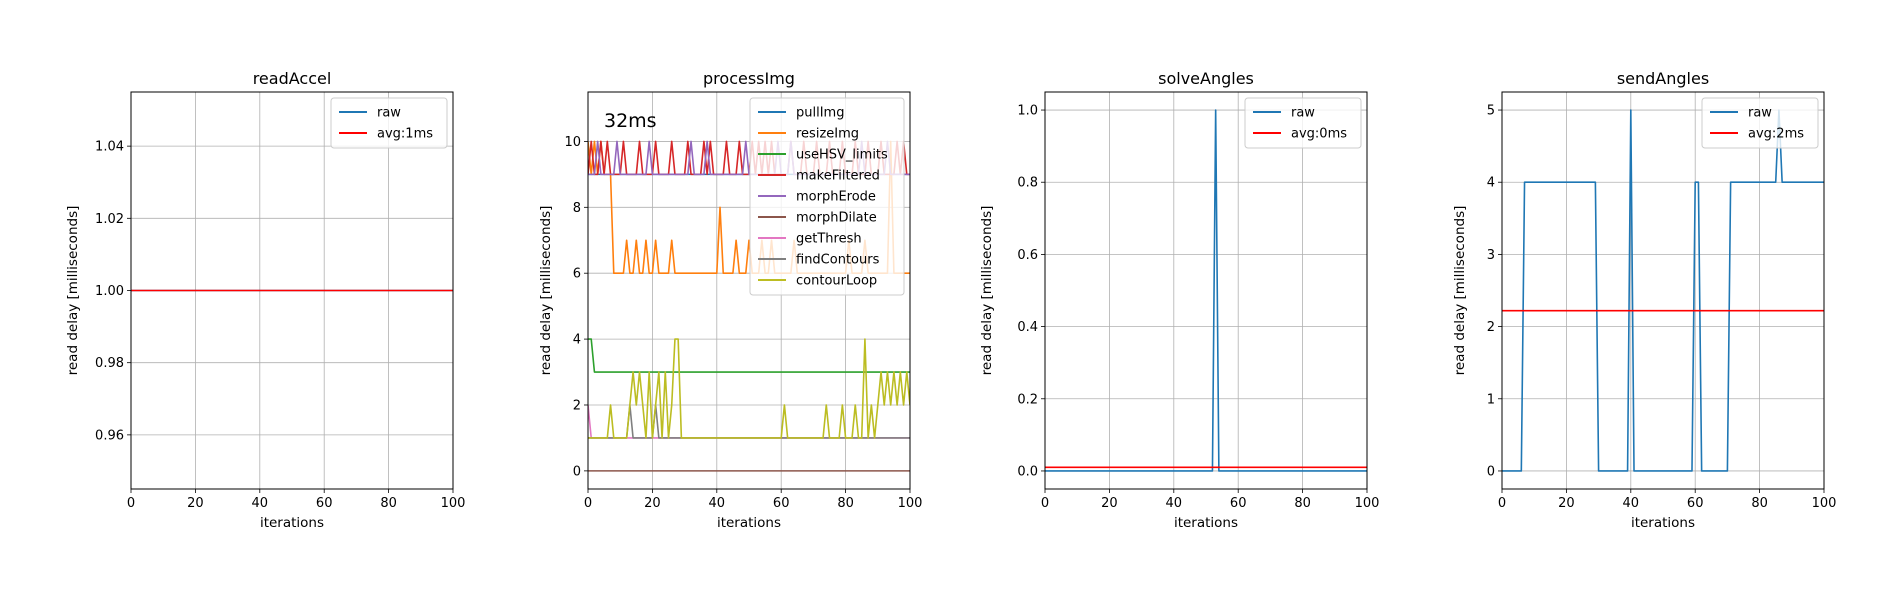 This screenshot has width=1900, height=600. What do you see at coordinates (1027, 255) in the screenshot?
I see `y-tick-label: 0.6` at bounding box center [1027, 255].